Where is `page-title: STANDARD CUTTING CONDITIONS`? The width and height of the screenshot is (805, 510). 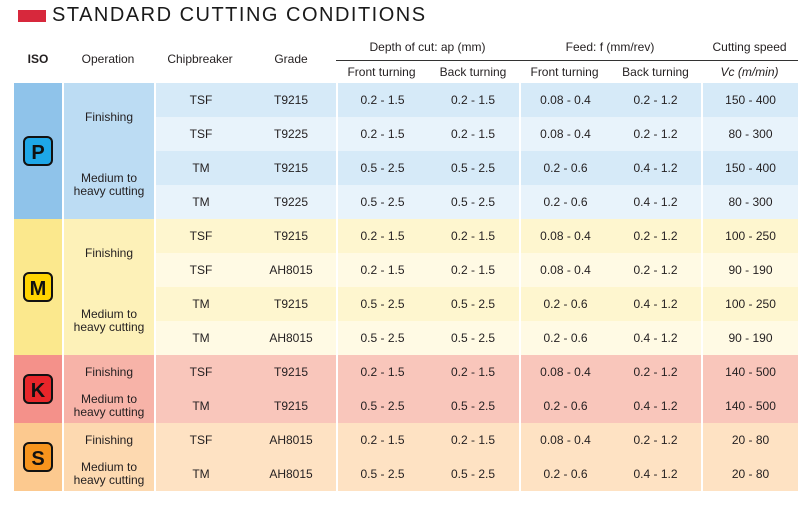 page-title: STANDARD CUTTING CONDITIONS is located at coordinates (239, 15).